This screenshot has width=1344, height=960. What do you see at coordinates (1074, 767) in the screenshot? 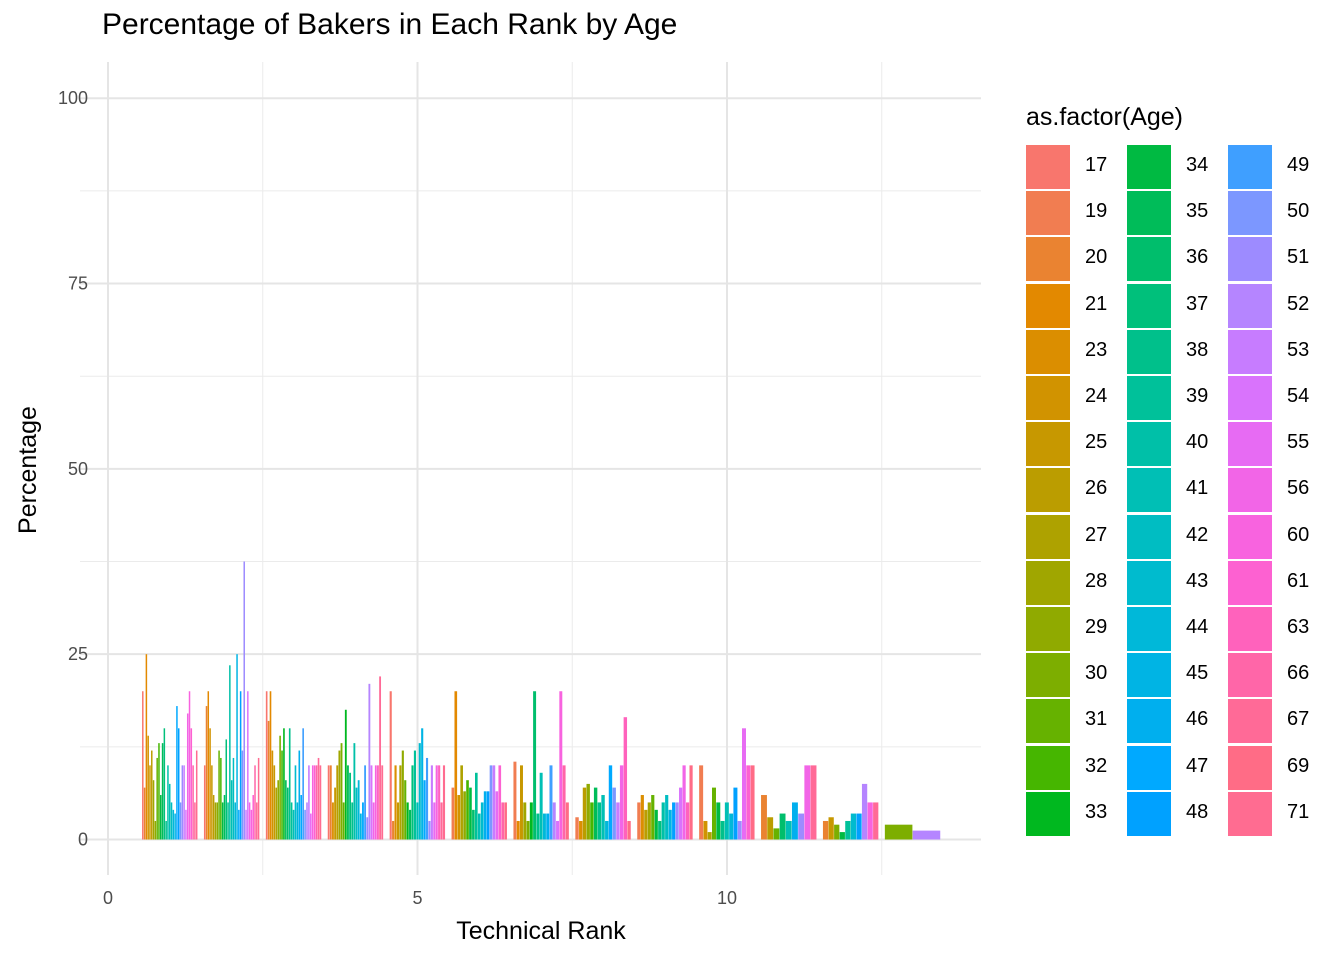
I see `legend-item: 32` at bounding box center [1074, 767].